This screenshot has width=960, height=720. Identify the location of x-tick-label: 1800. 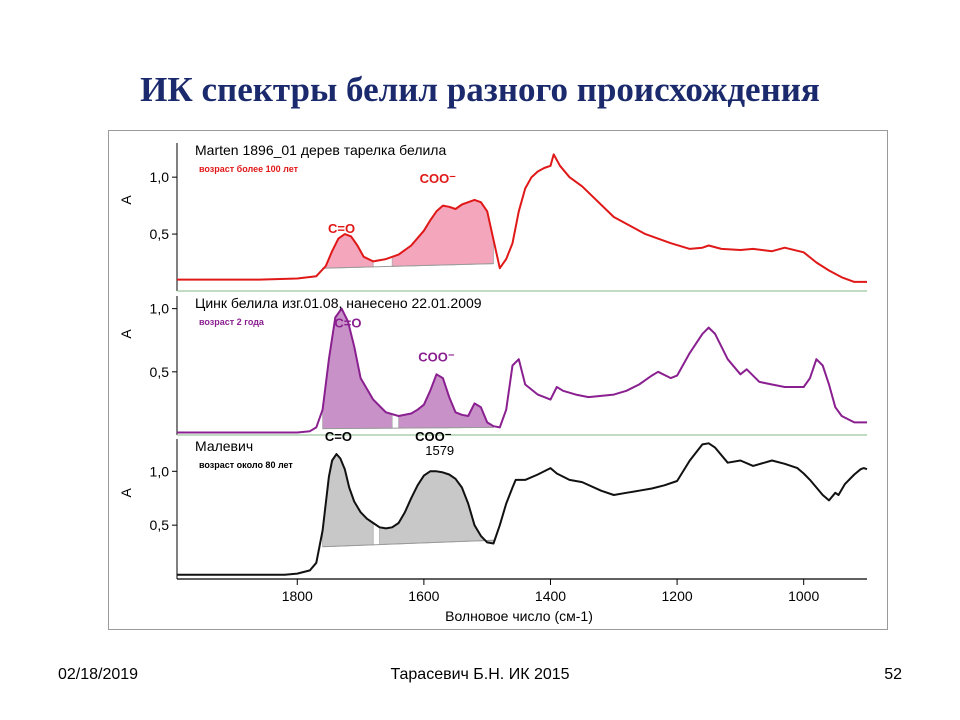
(297, 596).